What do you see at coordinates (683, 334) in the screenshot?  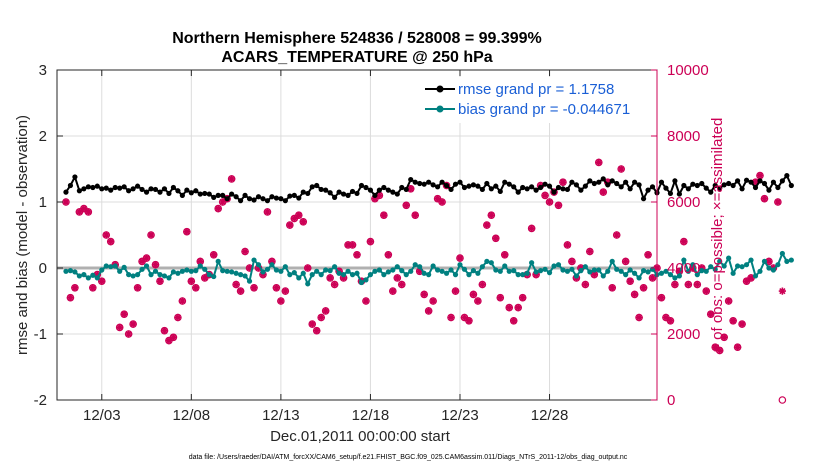 I see `y-right-tick-label: 2000` at bounding box center [683, 334].